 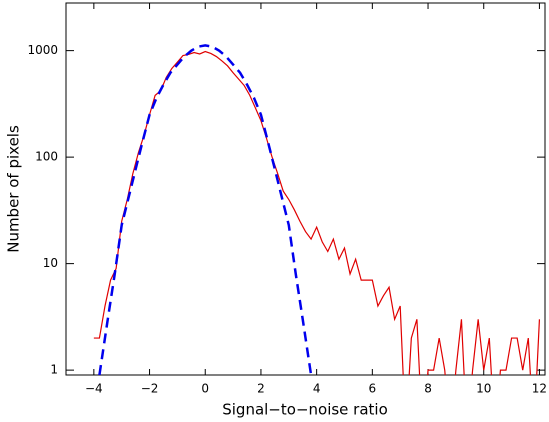 I want to click on x-tick-label: 2, so click(x=261, y=389).